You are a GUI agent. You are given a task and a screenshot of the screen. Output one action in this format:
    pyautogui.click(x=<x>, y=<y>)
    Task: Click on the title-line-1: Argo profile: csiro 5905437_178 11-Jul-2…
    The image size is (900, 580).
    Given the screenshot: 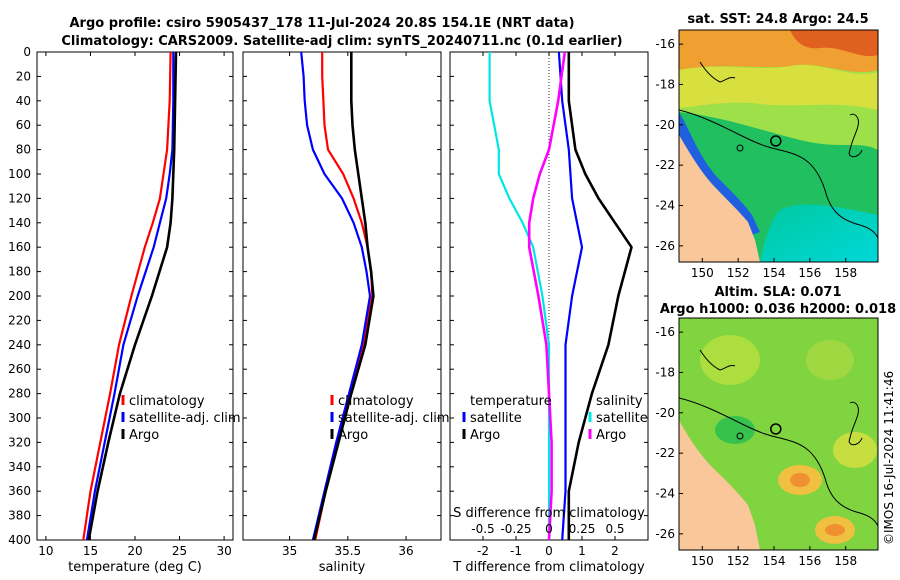 What is the action you would take?
    pyautogui.click(x=321, y=23)
    